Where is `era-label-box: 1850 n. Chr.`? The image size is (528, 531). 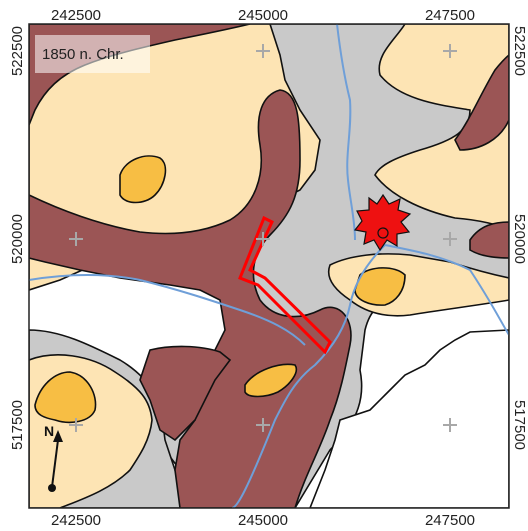 era-label-box: 1850 n. Chr. is located at coordinates (92, 54).